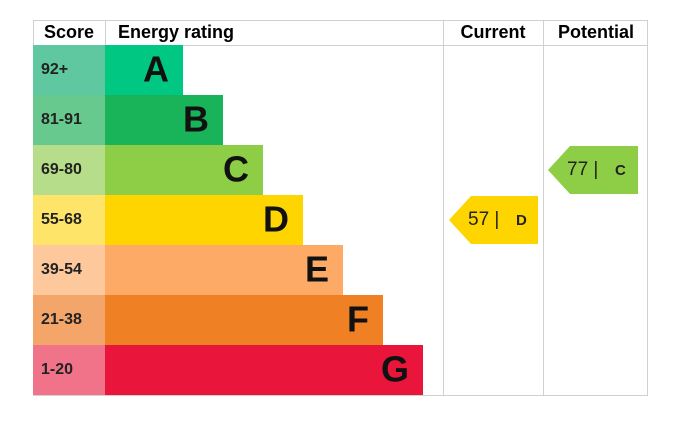 This screenshot has height=428, width=689. Describe the element at coordinates (596, 32) in the screenshot. I see `header-potential: Potential` at that location.